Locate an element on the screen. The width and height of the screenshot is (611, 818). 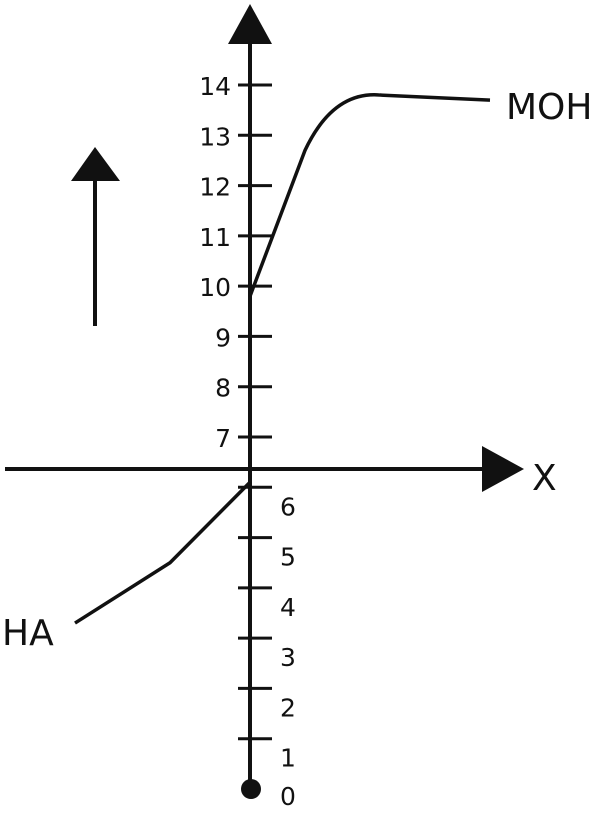
y-tick-label-5: 5 is located at coordinates (288, 557).